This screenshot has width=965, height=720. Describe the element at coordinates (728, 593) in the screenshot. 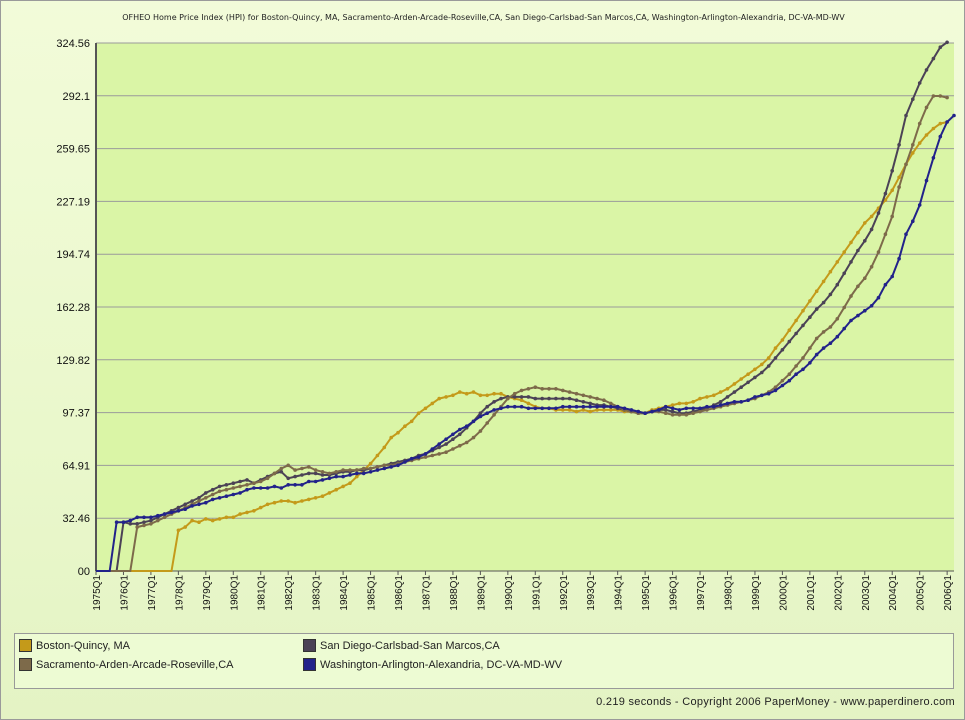

I see `x-tick-label: 1998Q1` at that location.